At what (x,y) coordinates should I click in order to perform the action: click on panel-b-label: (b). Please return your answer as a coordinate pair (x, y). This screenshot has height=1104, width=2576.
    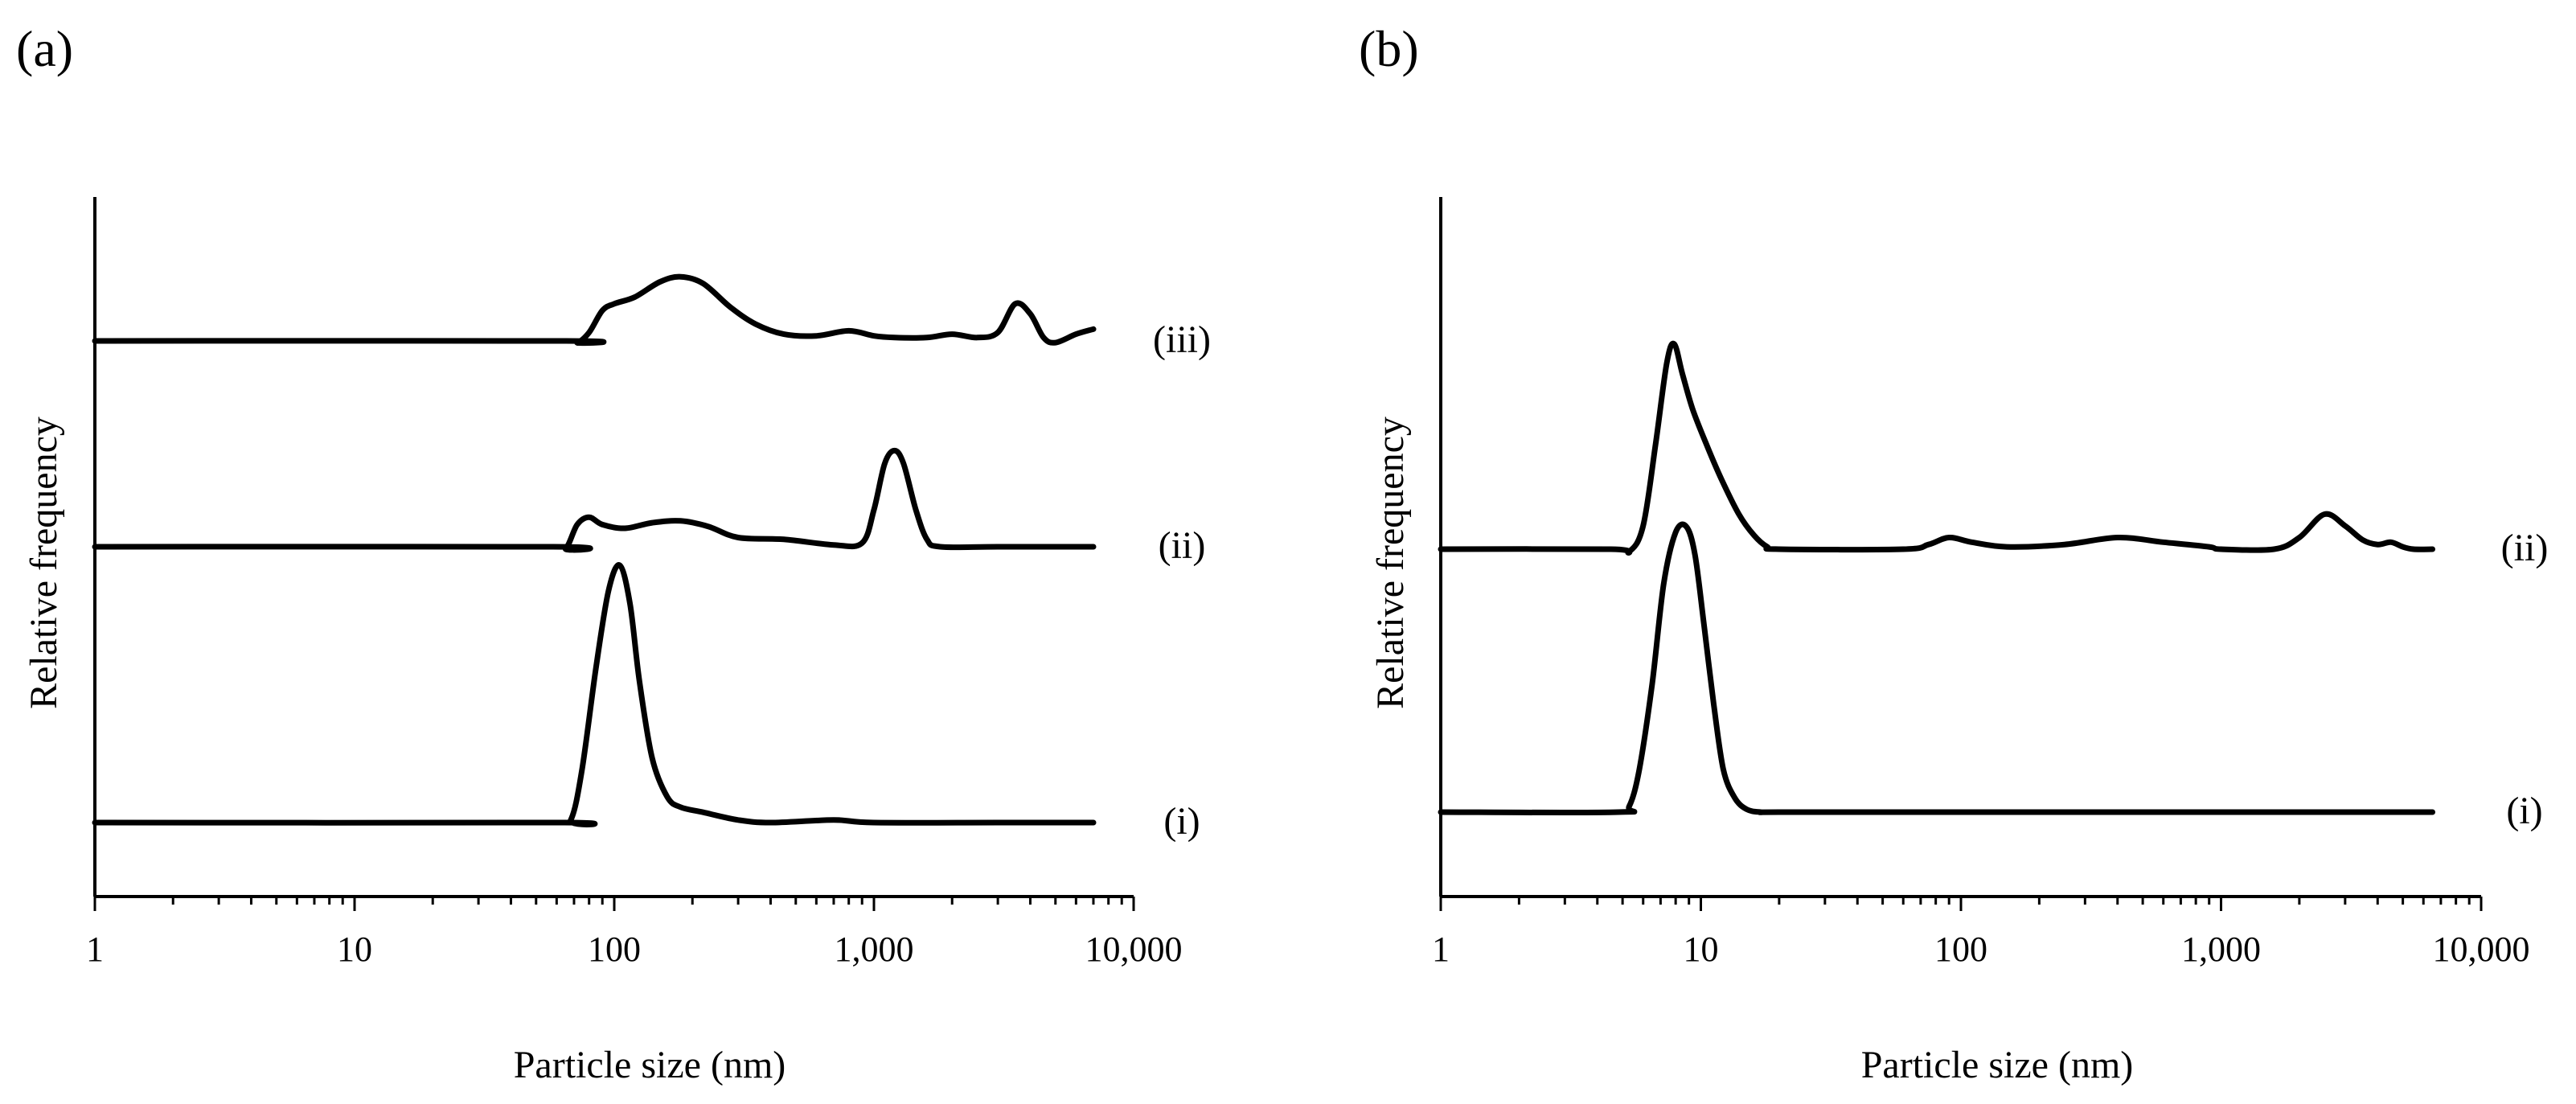
    Looking at the image, I should click on (1389, 48).